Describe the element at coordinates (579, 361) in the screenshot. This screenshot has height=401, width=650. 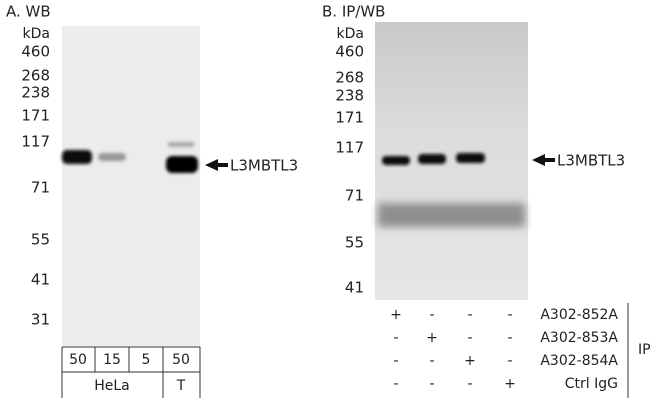
I see `antibody-label: A302-854A` at that location.